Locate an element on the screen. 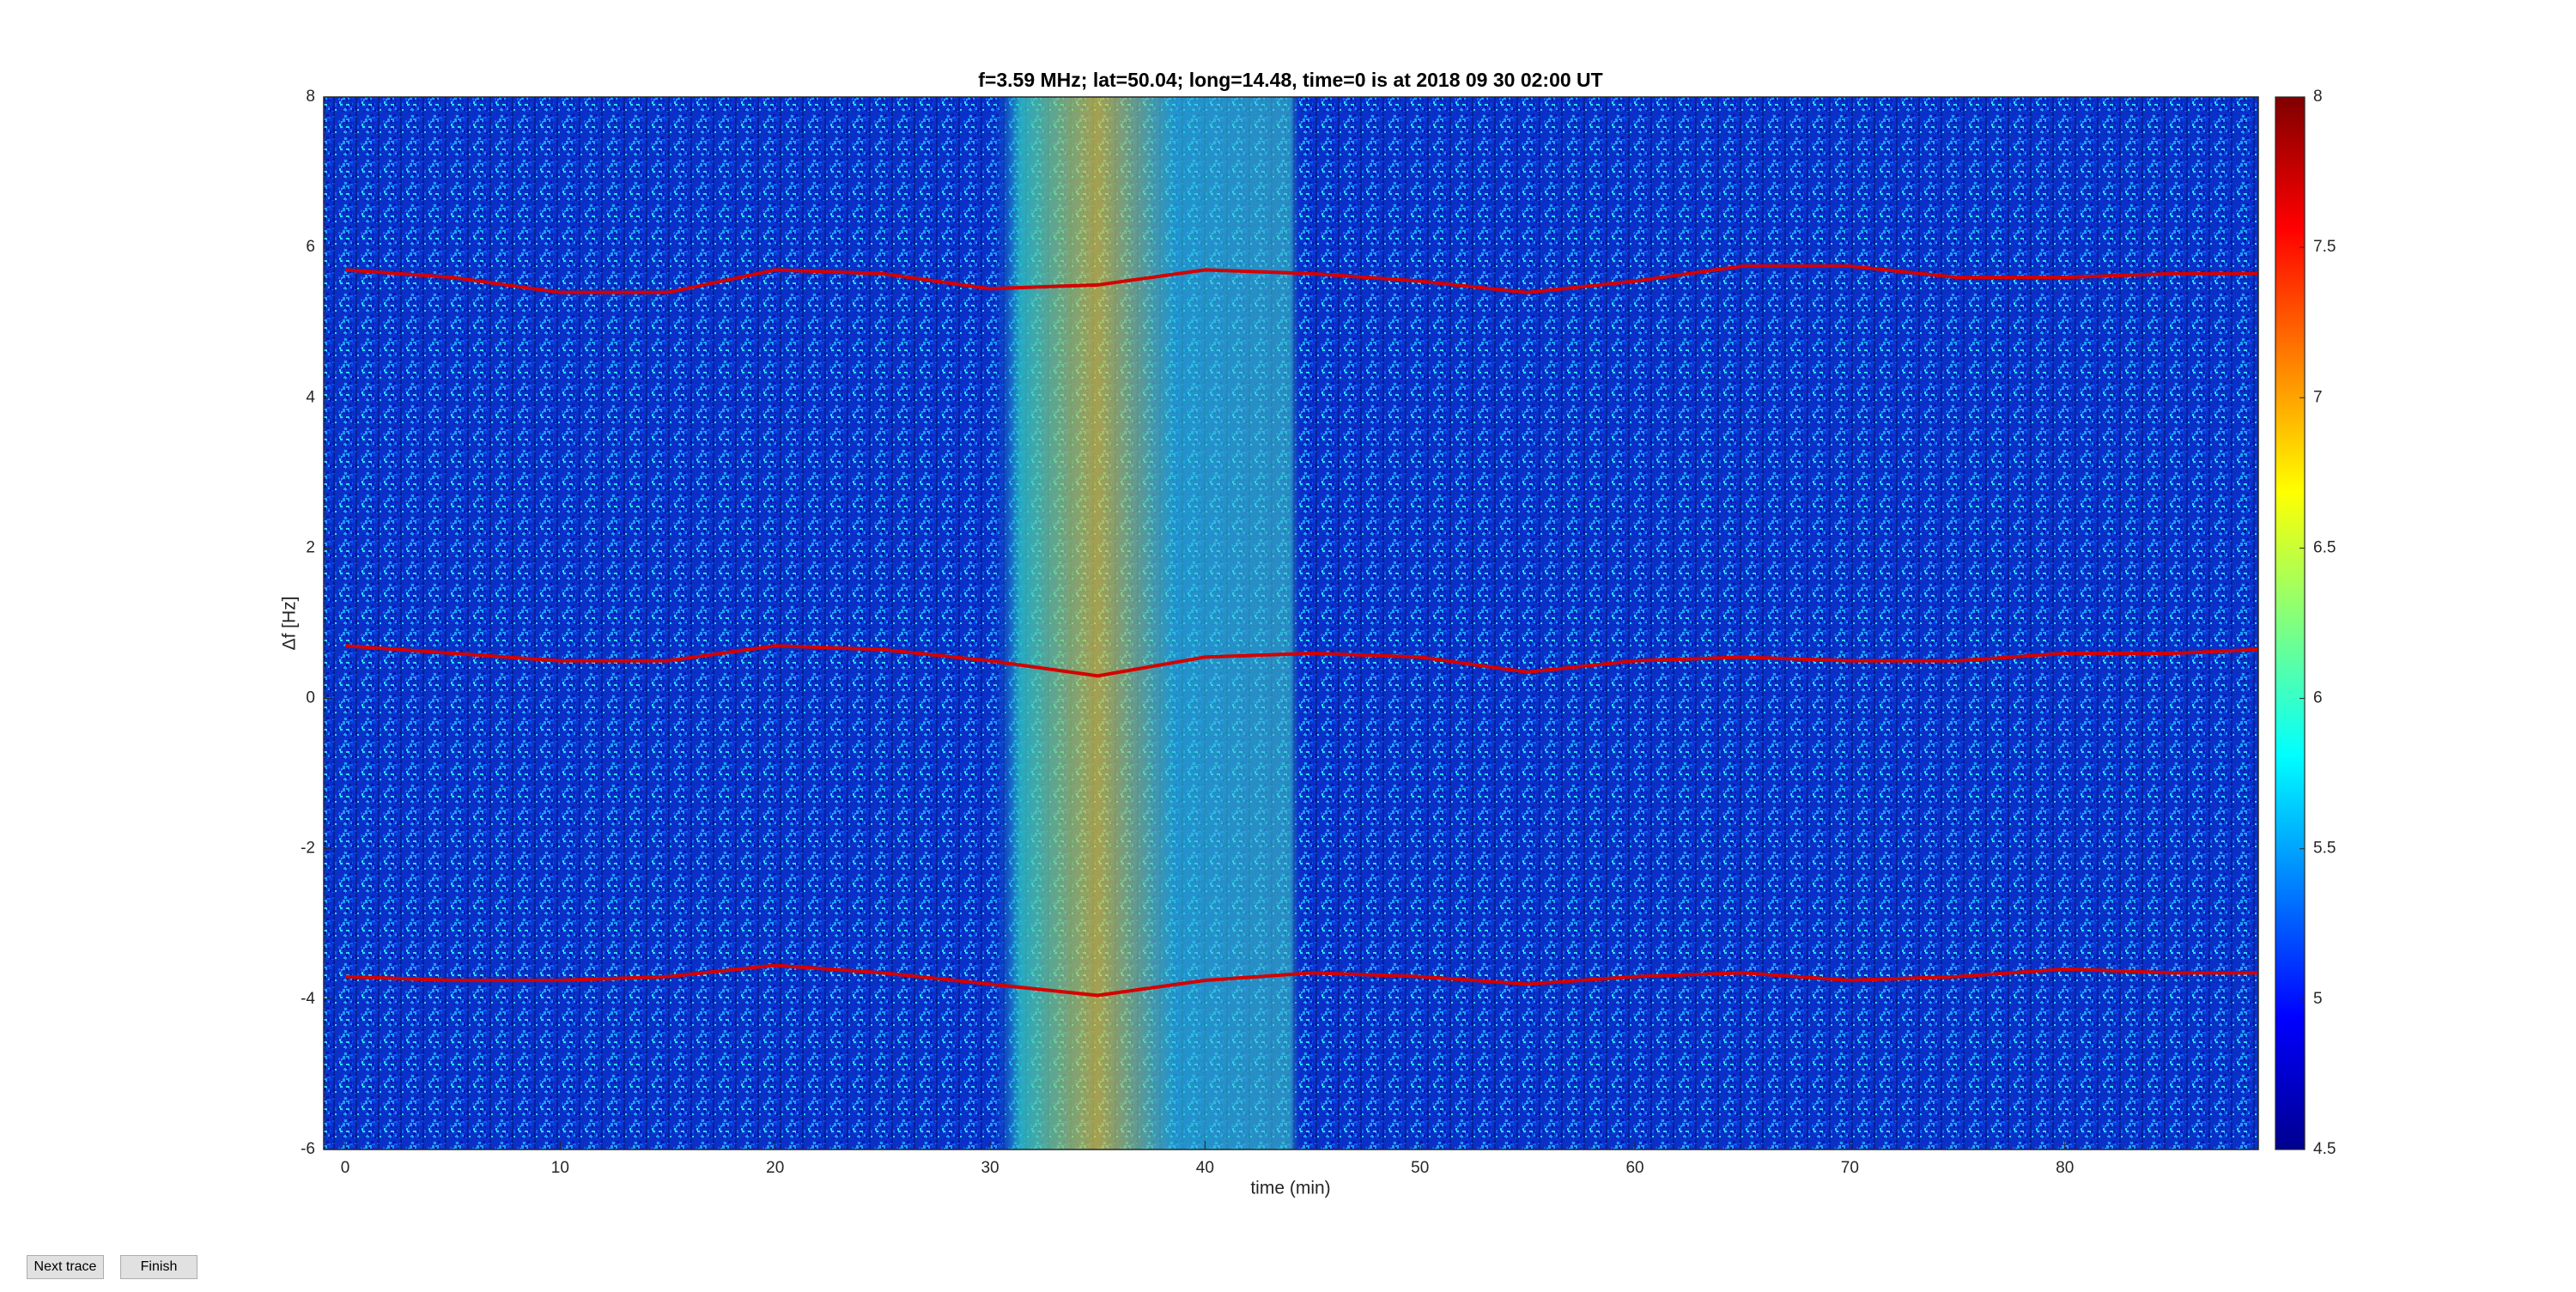  x-tick-label: 20 is located at coordinates (775, 1168).